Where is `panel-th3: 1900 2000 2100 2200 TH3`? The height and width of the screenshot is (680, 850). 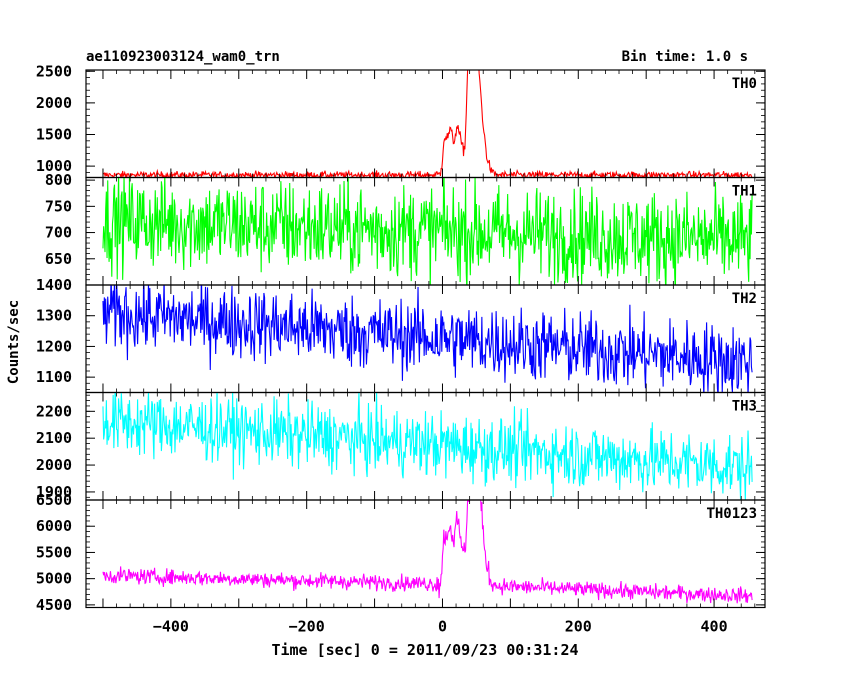 panel-th3: 1900 2000 2100 2200 TH3 is located at coordinates (401, 446).